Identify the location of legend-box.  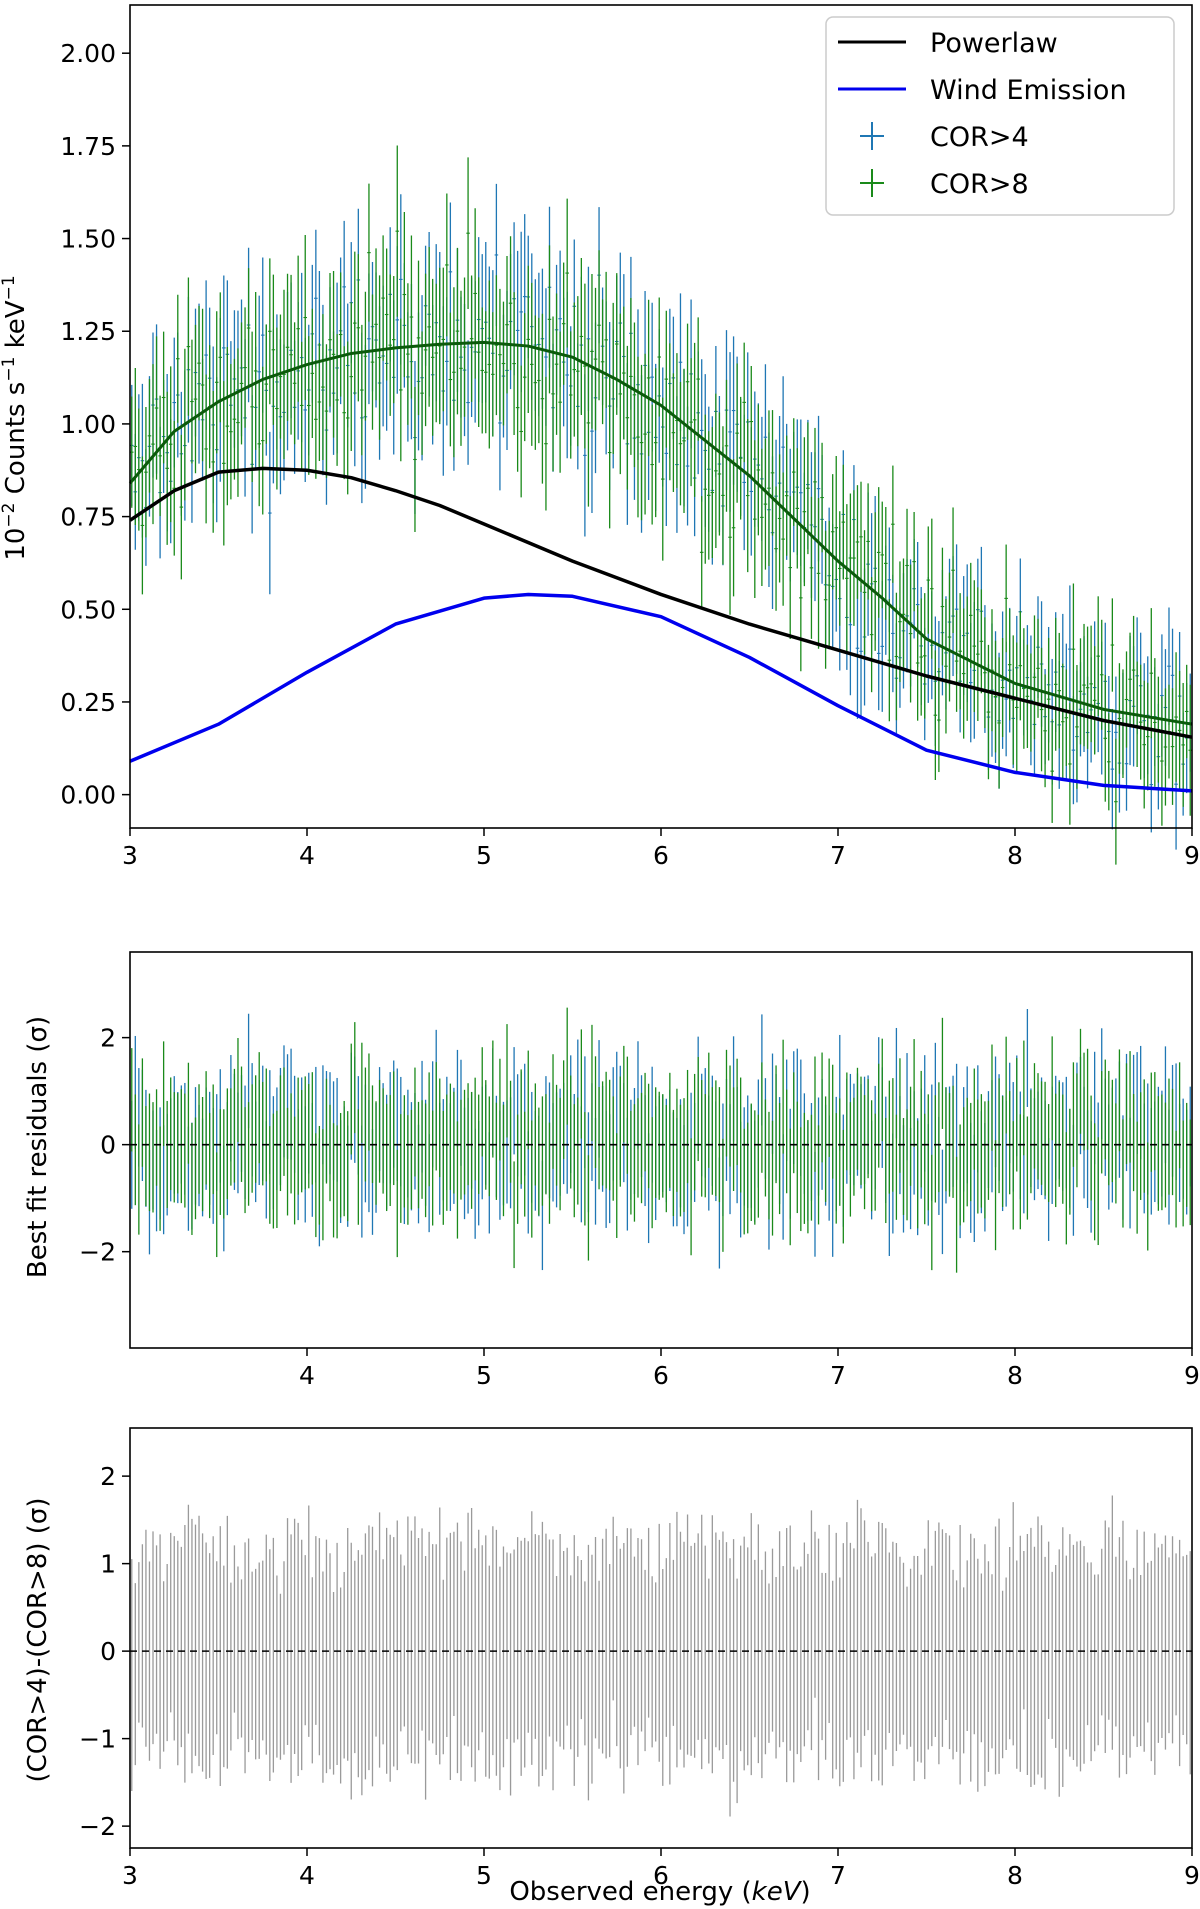
(1000, 116).